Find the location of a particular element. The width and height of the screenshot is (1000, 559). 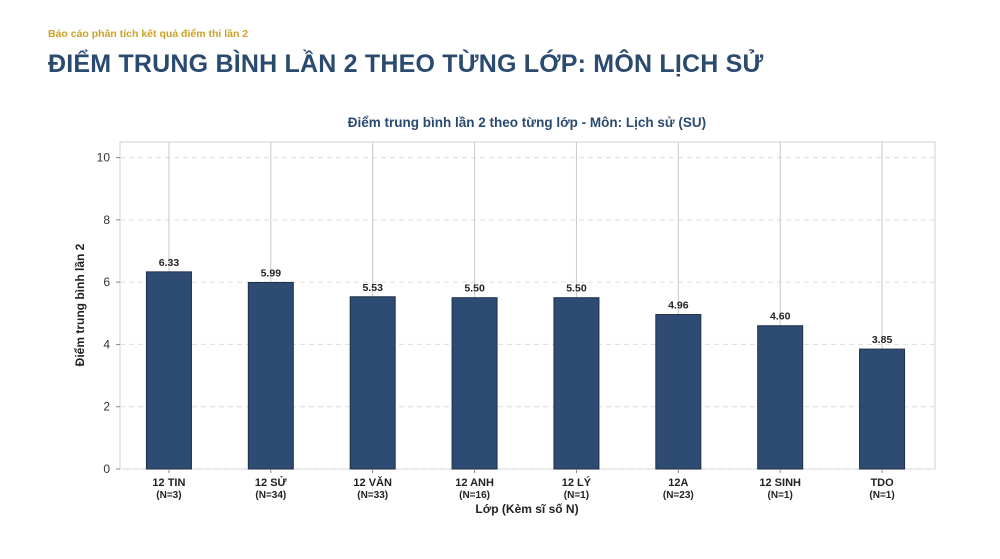

x-tick-sublabel: (N=34) is located at coordinates (270, 495).